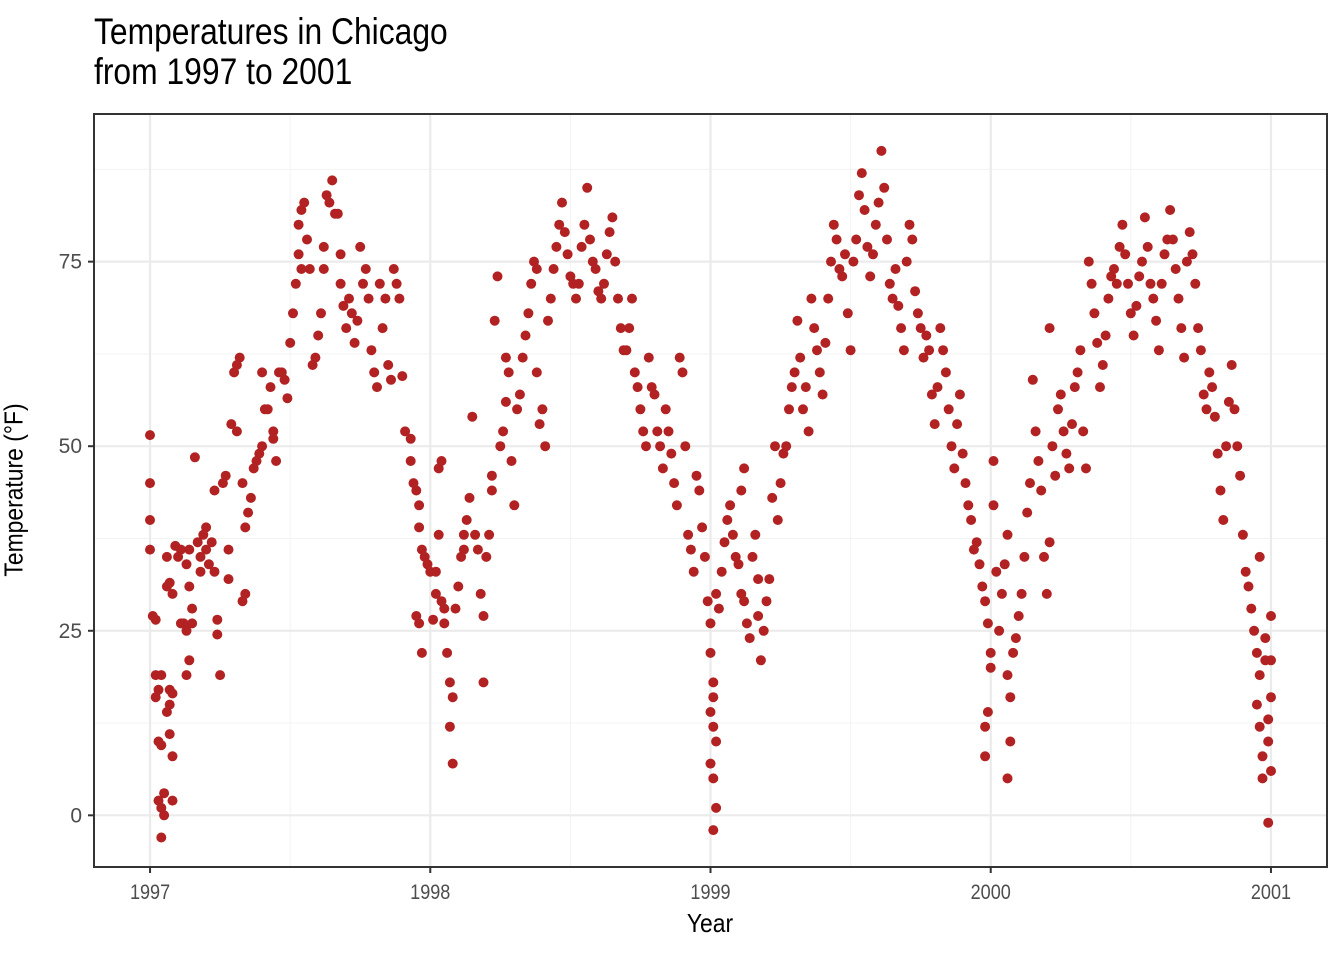 The height and width of the screenshot is (960, 1344). I want to click on y-tick-label: 0, so click(76, 815).